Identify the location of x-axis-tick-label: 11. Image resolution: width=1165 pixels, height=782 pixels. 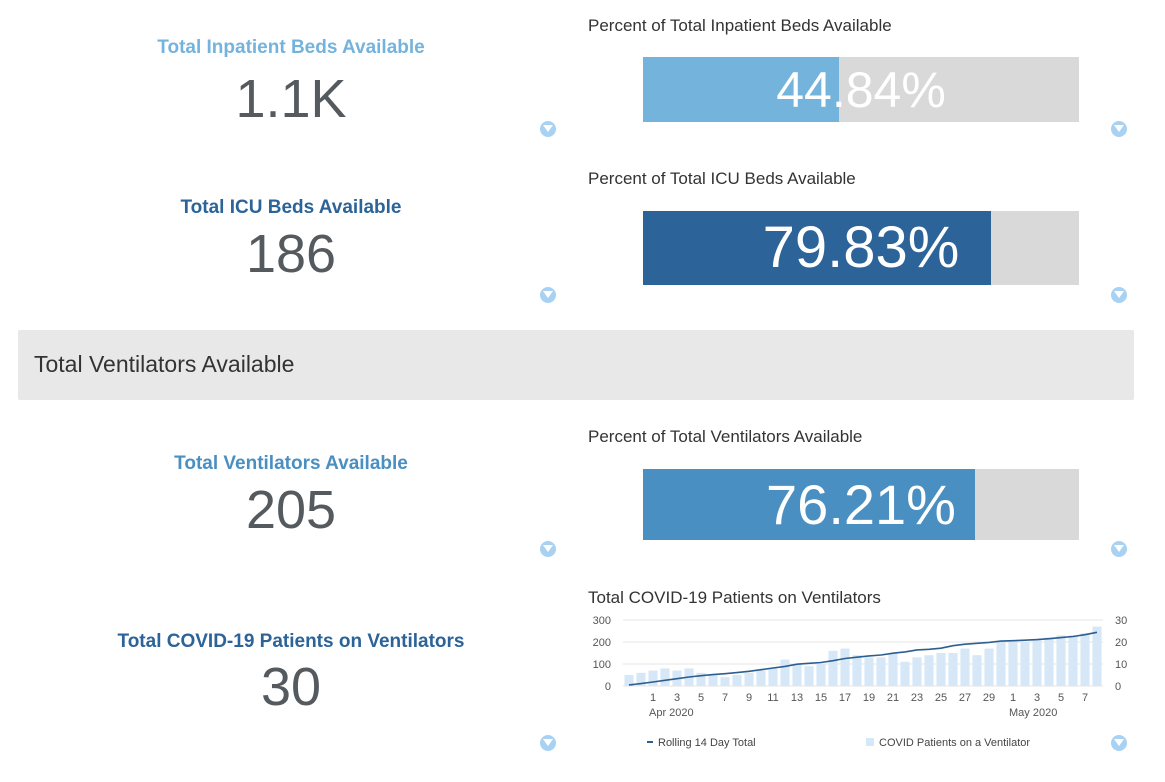
(772, 698).